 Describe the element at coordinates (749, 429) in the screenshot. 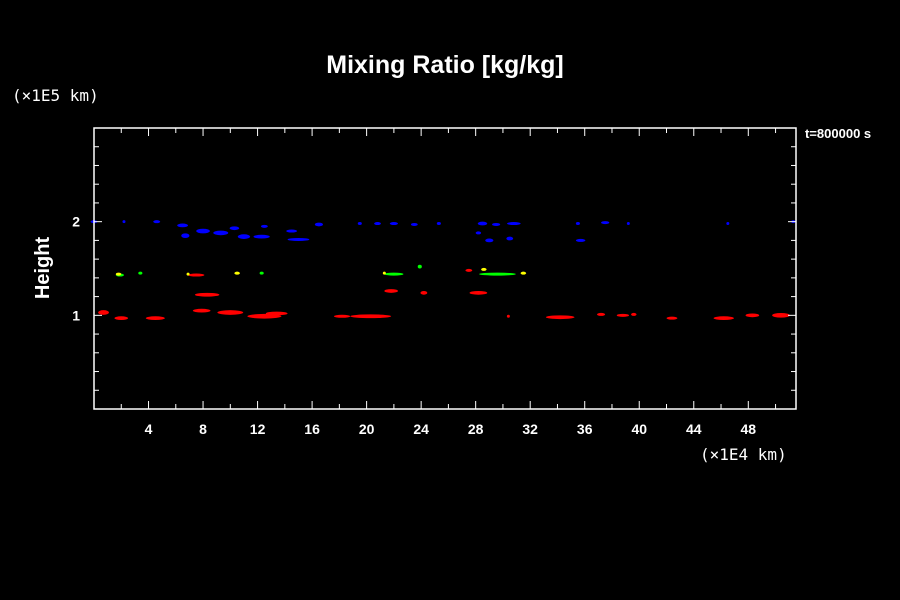

I see `x-tick-label: 48` at that location.